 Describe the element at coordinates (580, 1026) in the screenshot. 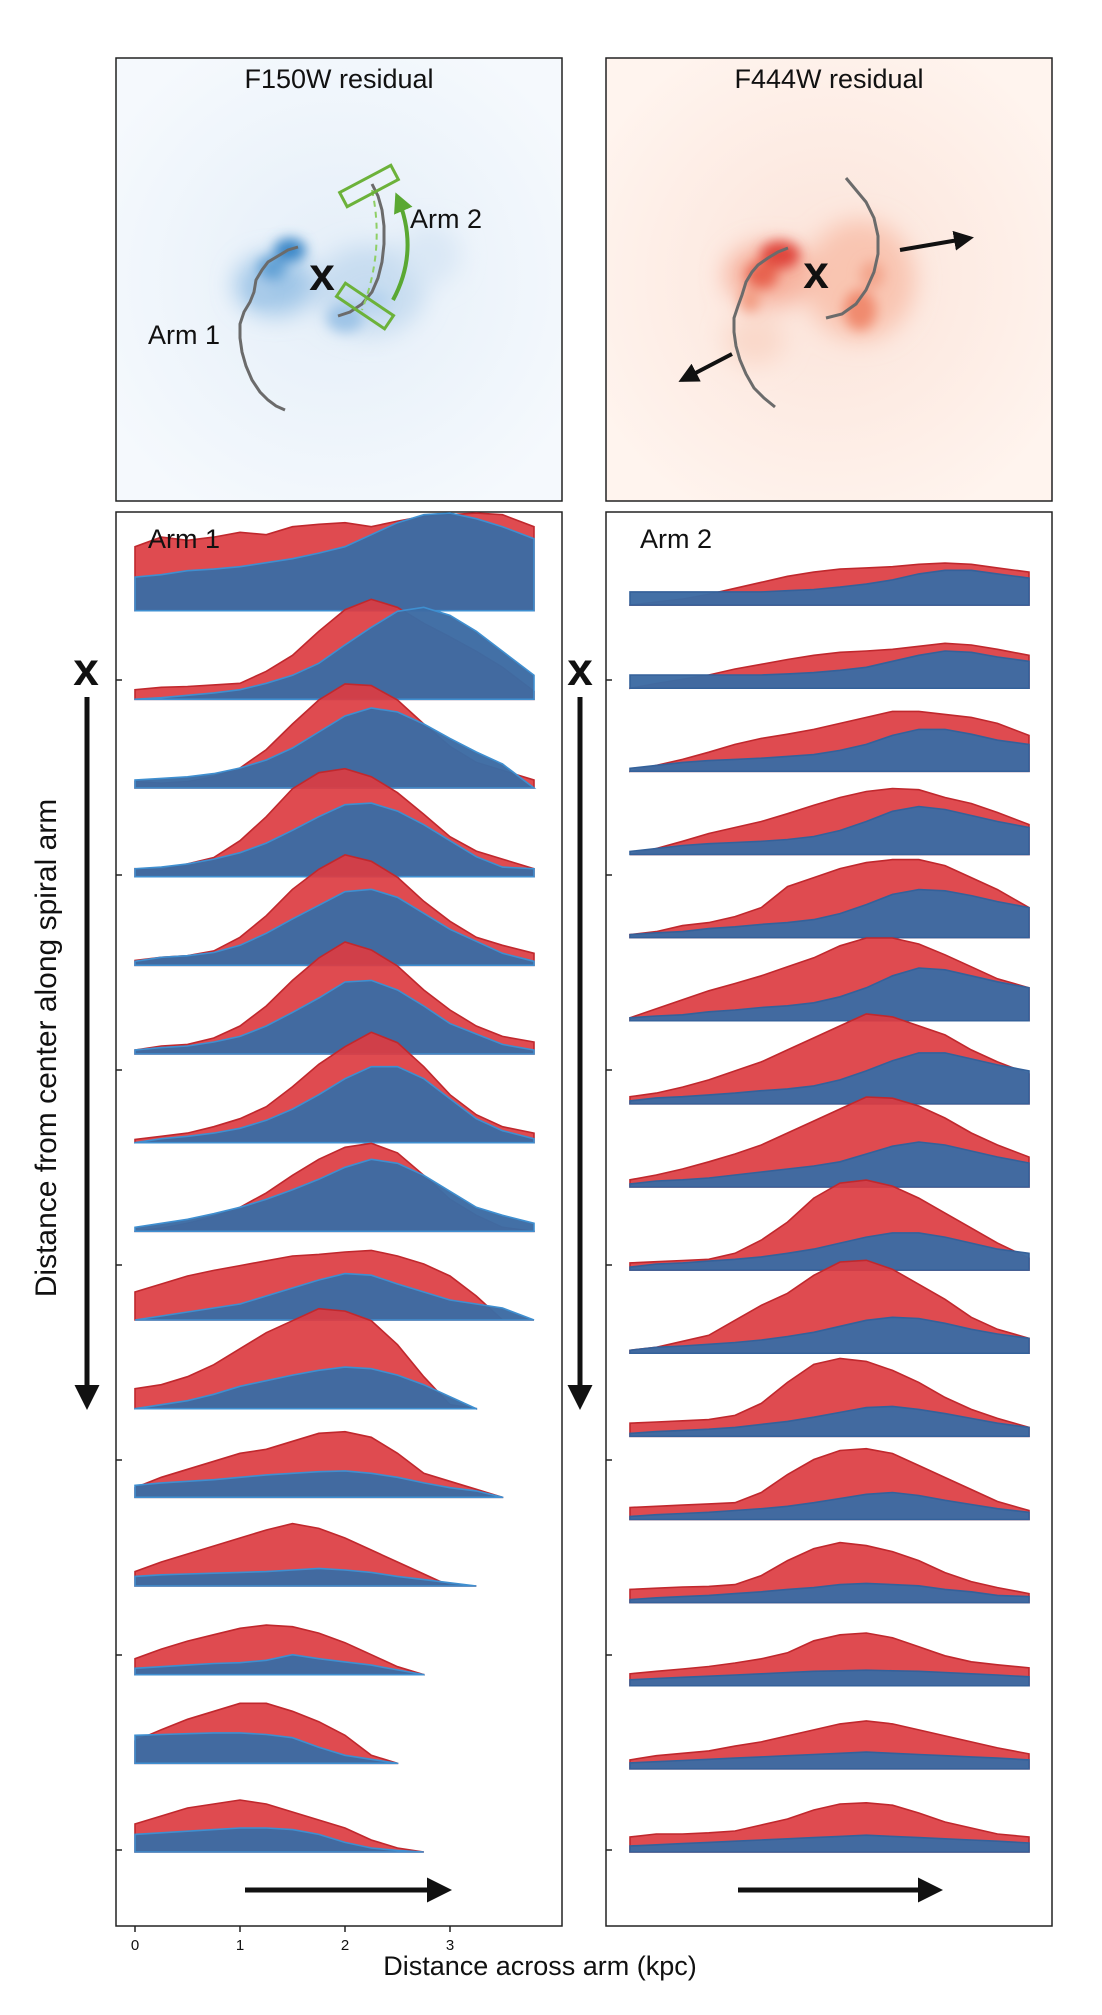

I see `right-along-arm-indicator: x` at that location.